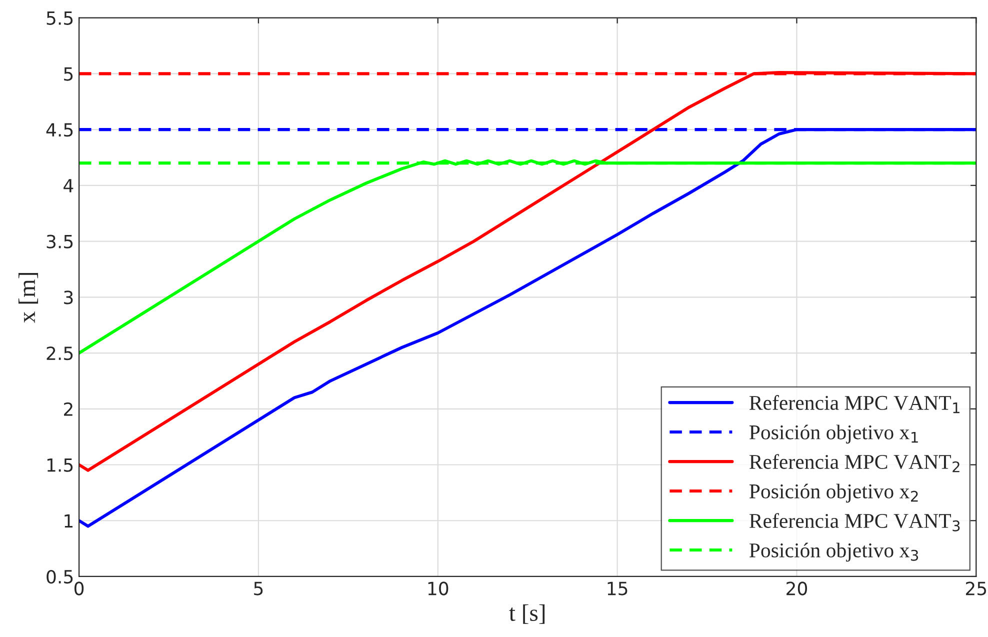 The image size is (988, 637). I want to click on y-tick-label: 2.5, so click(59, 353).